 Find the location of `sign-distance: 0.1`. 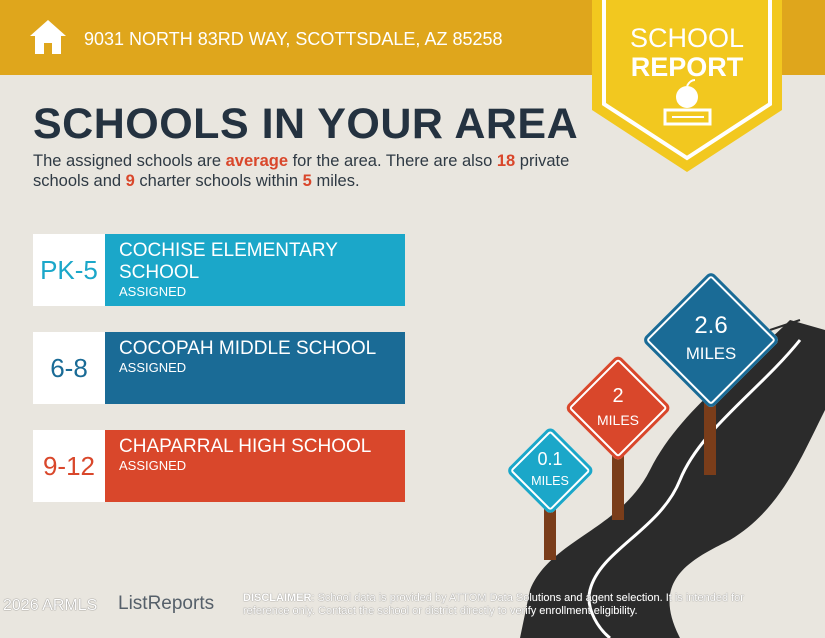

sign-distance: 0.1 is located at coordinates (550, 459).